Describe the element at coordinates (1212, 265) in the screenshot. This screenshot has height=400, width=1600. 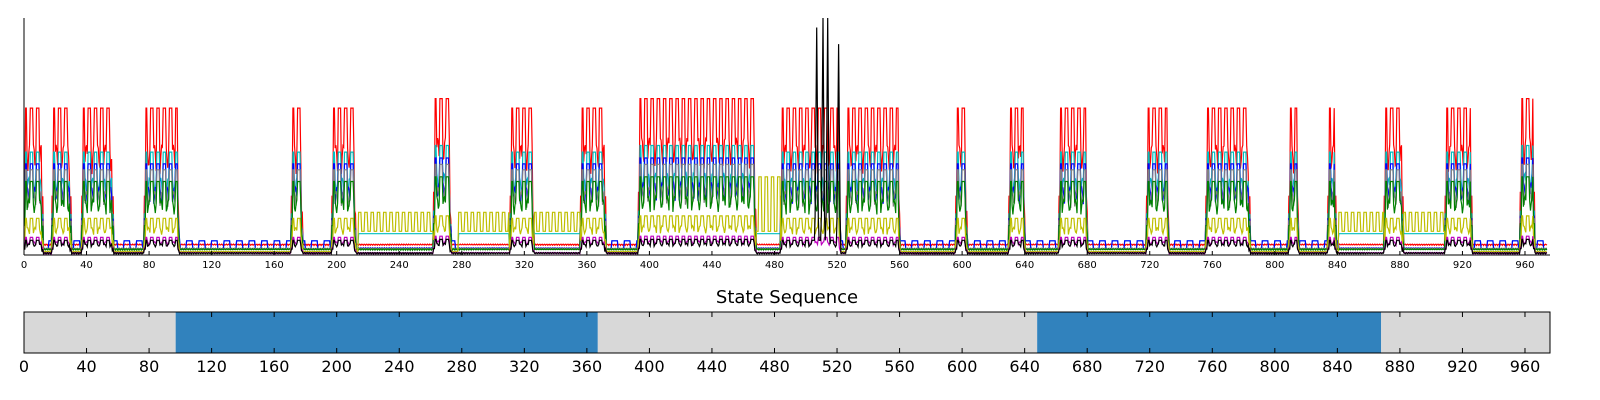
I see `signal-tick-label: 760` at that location.